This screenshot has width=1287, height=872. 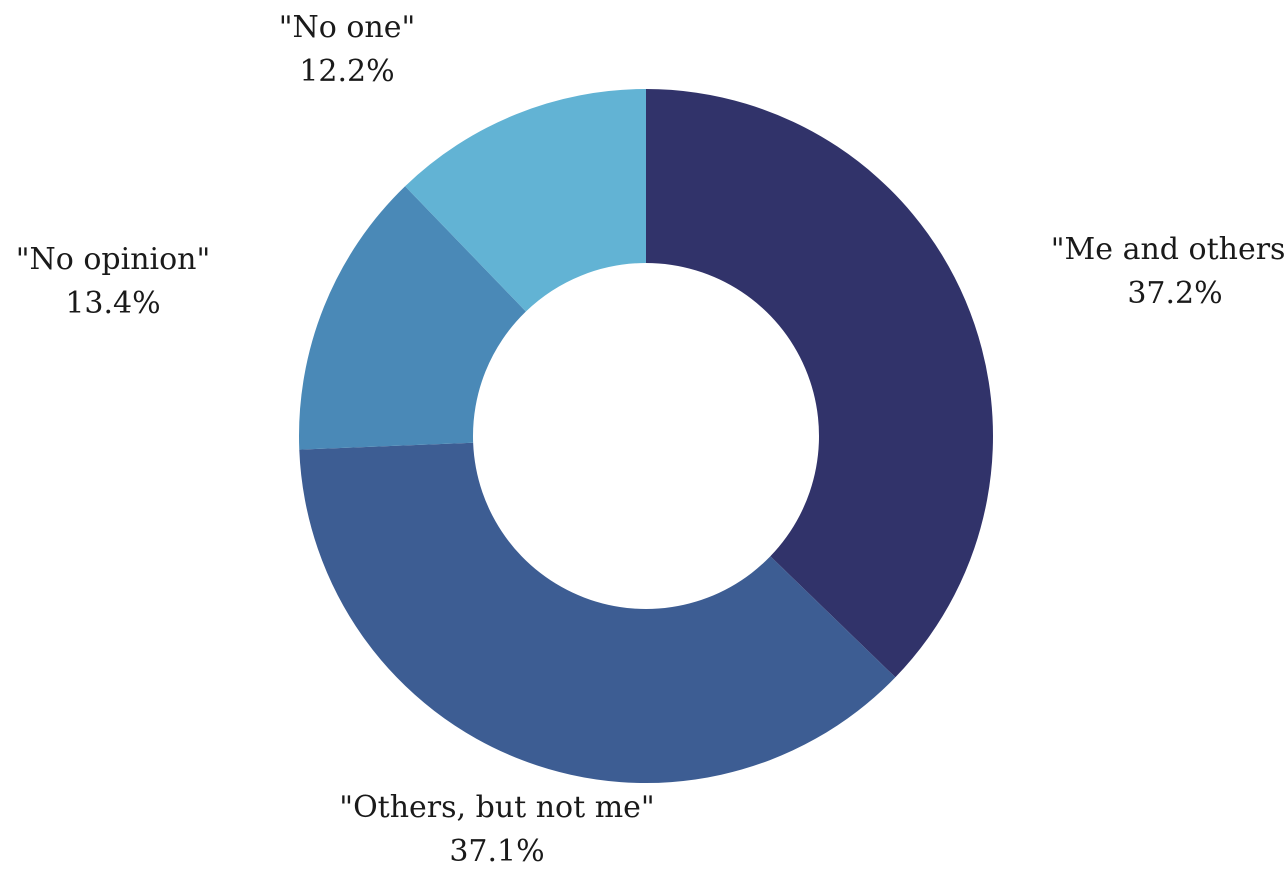 I want to click on slice-label-no-opinion: "No opinion" 13.4%, so click(x=113, y=282).